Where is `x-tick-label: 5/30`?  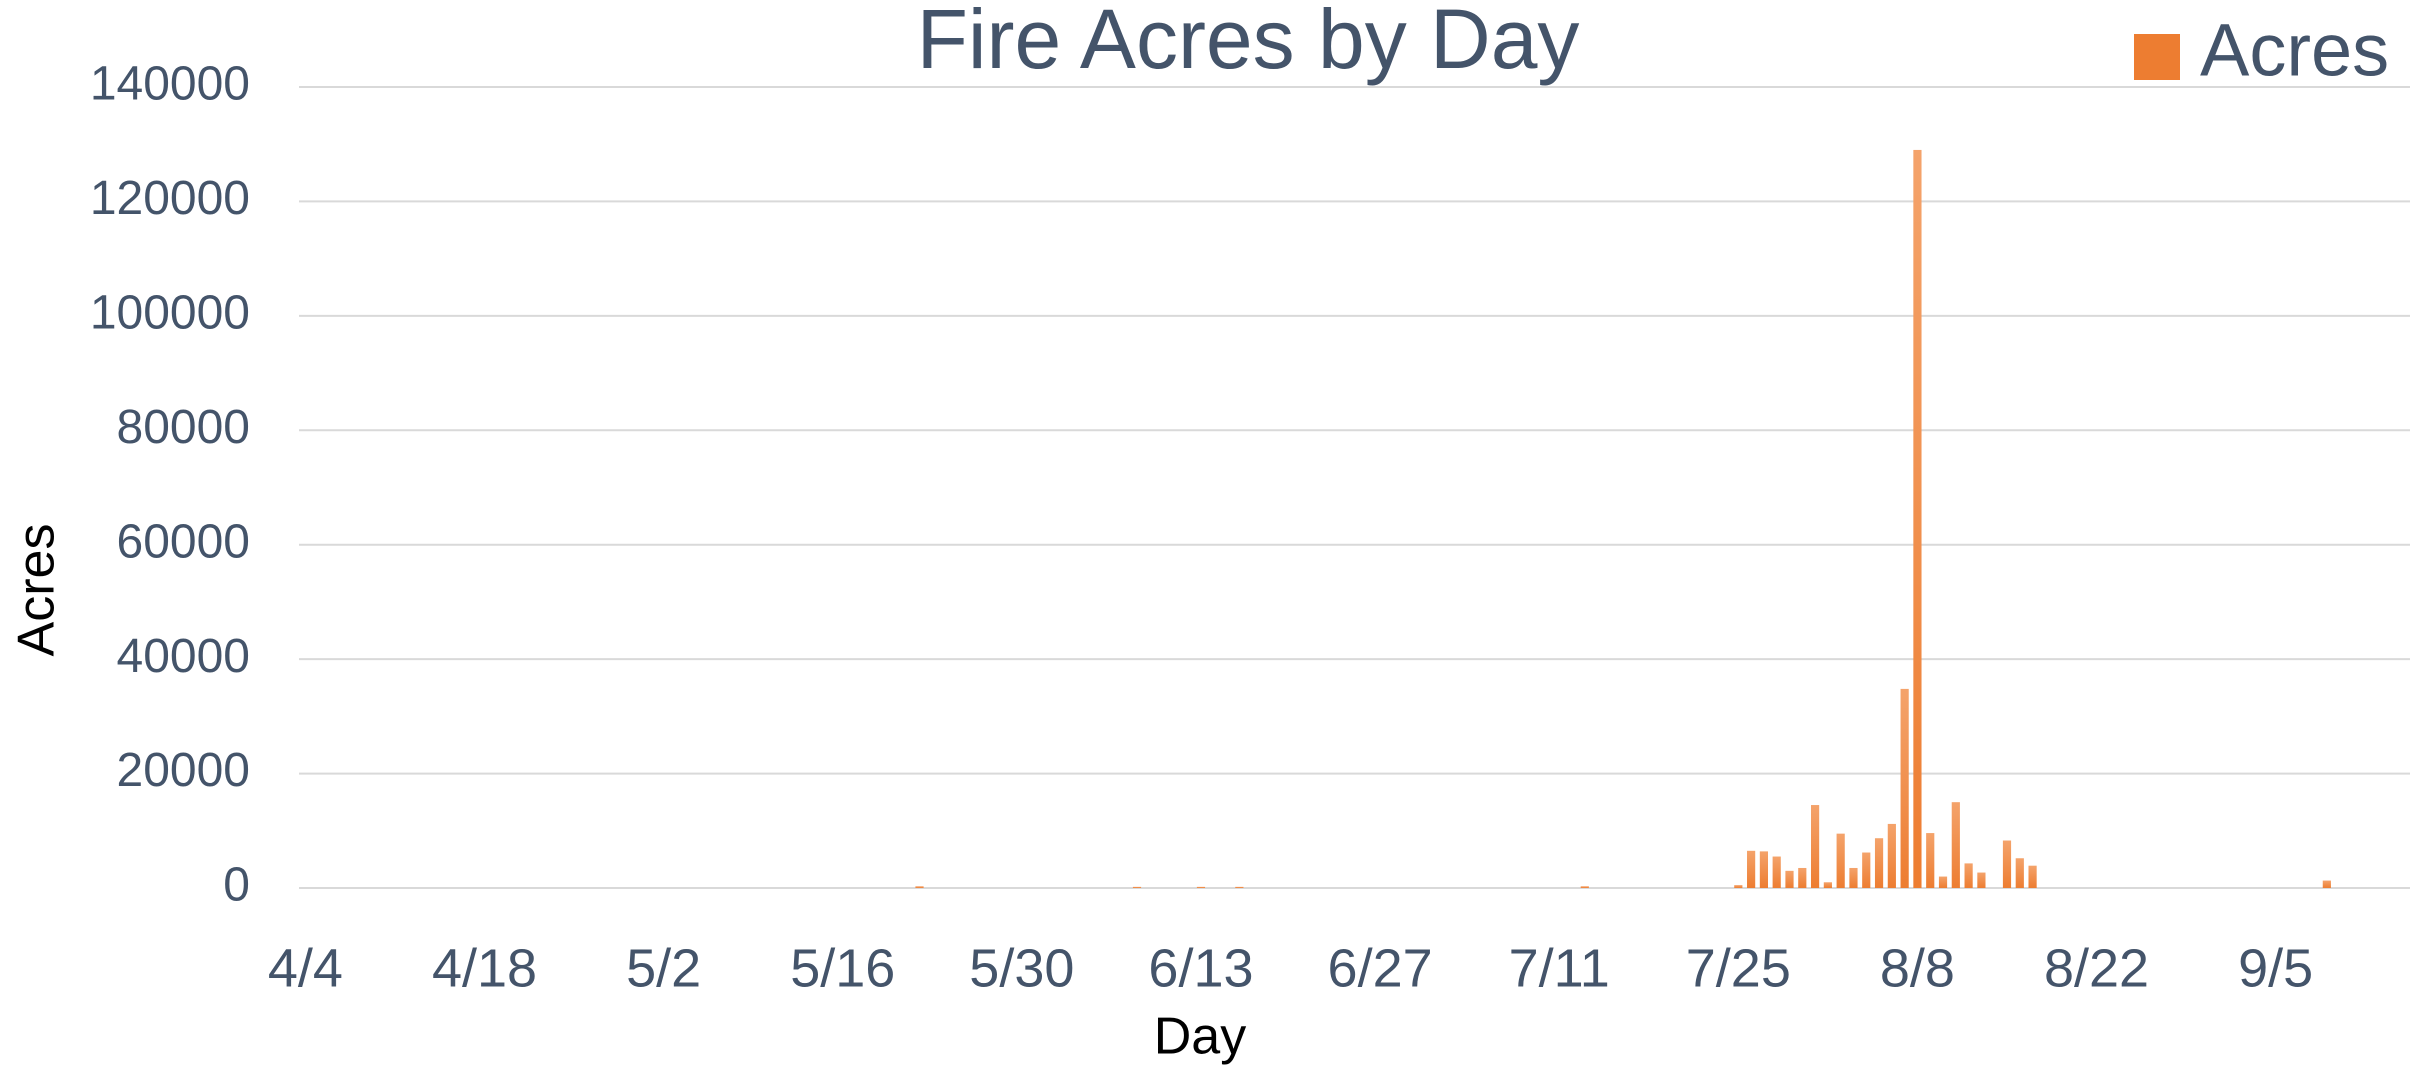
x-tick-label: 5/30 is located at coordinates (1021, 968).